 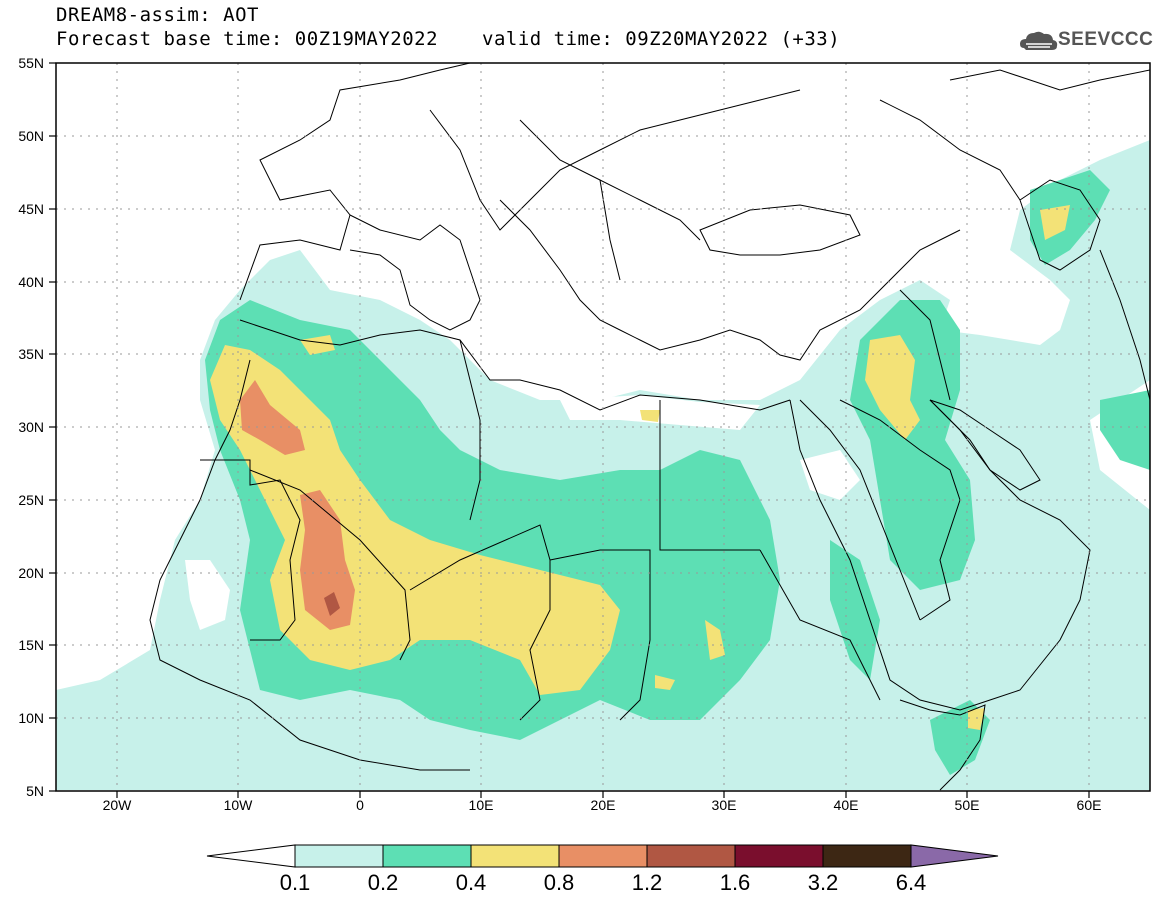 What do you see at coordinates (31, 427) in the screenshot?
I see `lat-tick: 30N` at bounding box center [31, 427].